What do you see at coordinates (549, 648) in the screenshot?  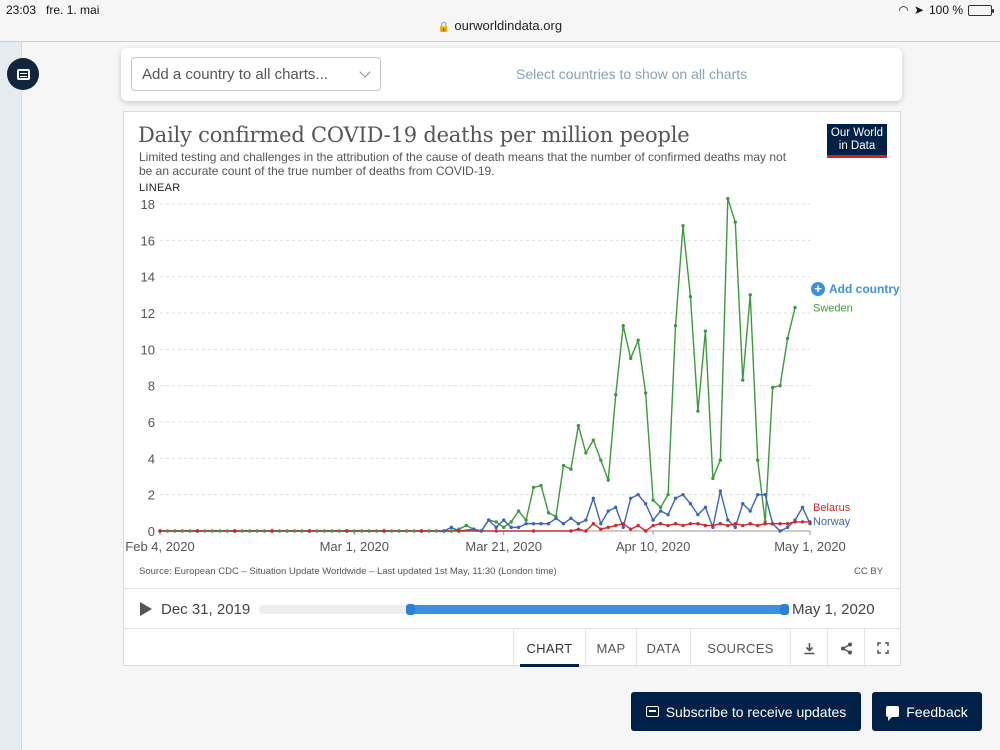 I see `tab-chart: CHART` at bounding box center [549, 648].